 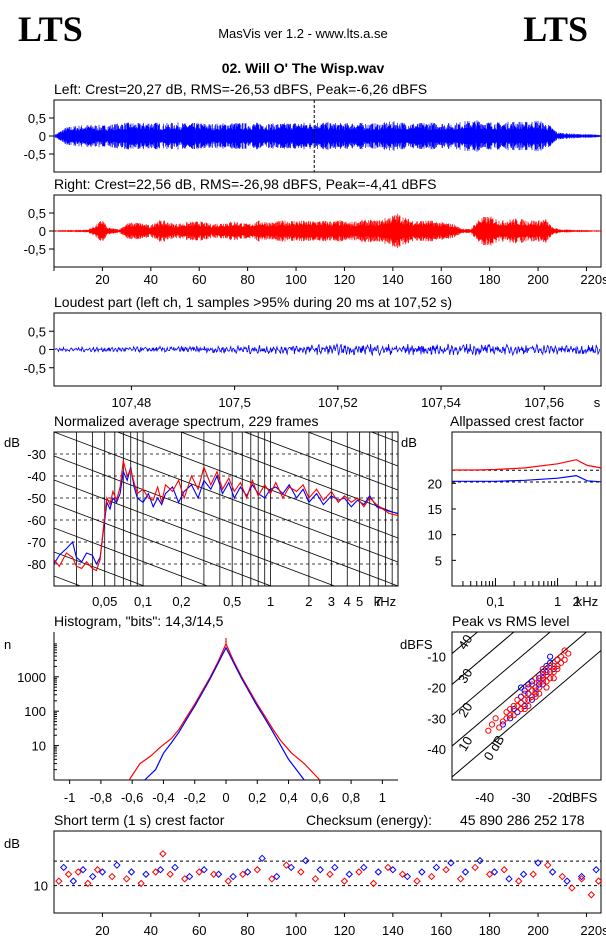 I want to click on spectrum-x-tick-label: 1, so click(x=270, y=601).